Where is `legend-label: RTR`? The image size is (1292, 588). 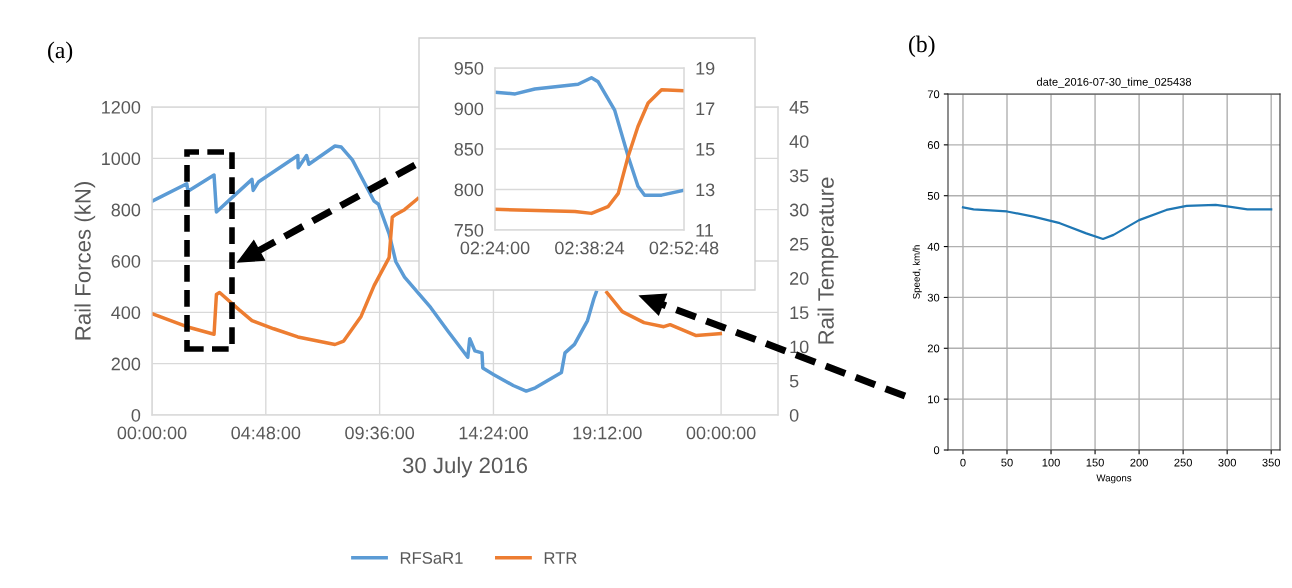 legend-label: RTR is located at coordinates (560, 558).